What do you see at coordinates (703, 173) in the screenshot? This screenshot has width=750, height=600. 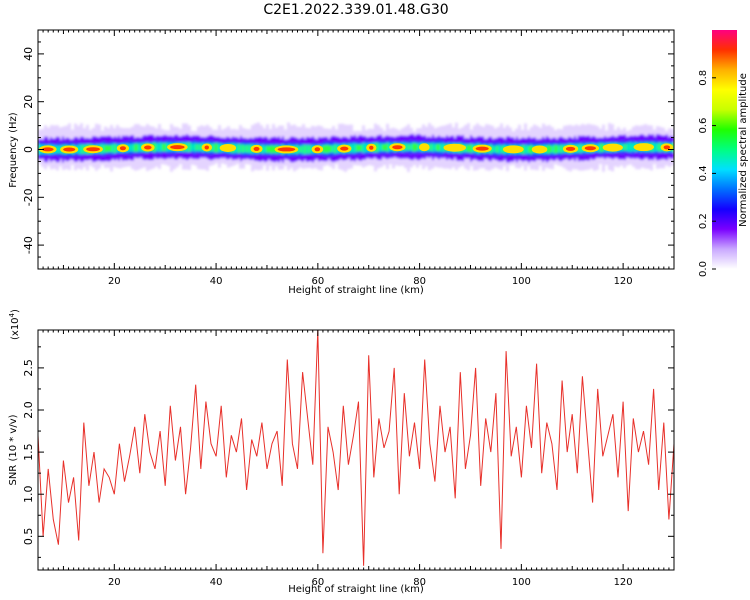 I see `colorbar-tick-label: 0.4` at bounding box center [703, 173].